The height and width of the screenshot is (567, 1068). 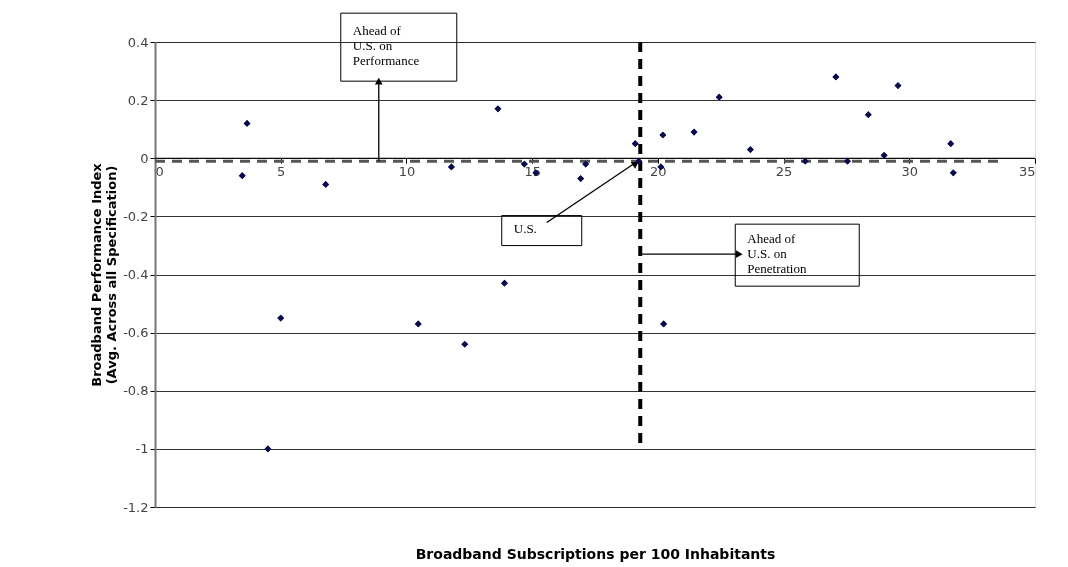 What do you see at coordinates (136, 507) in the screenshot?
I see `y-tick-label: -1.2` at bounding box center [136, 507].